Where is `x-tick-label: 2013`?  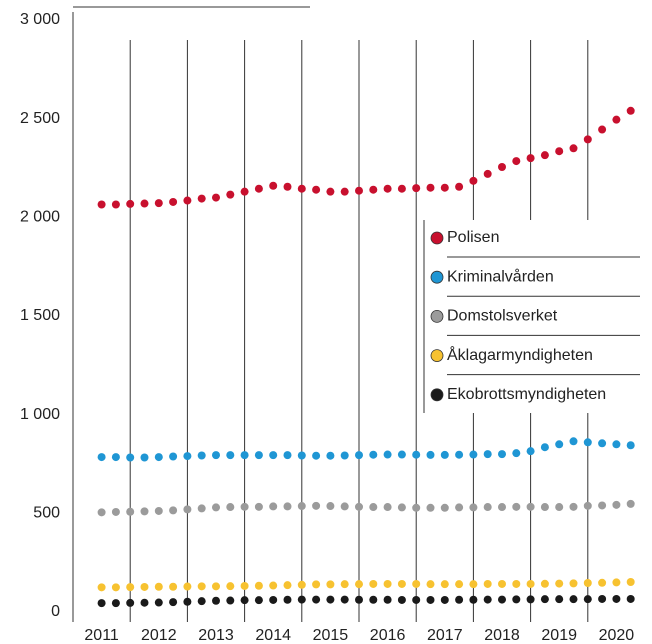 x-tick-label: 2013 is located at coordinates (216, 635).